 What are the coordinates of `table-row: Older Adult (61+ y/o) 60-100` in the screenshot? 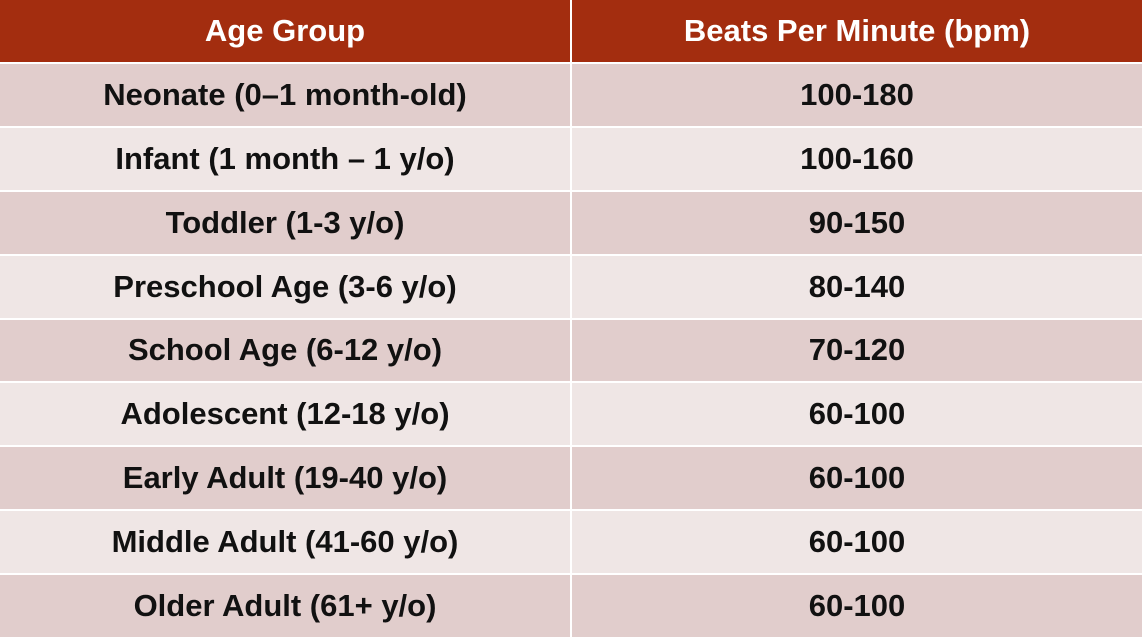 It's located at (571, 605).